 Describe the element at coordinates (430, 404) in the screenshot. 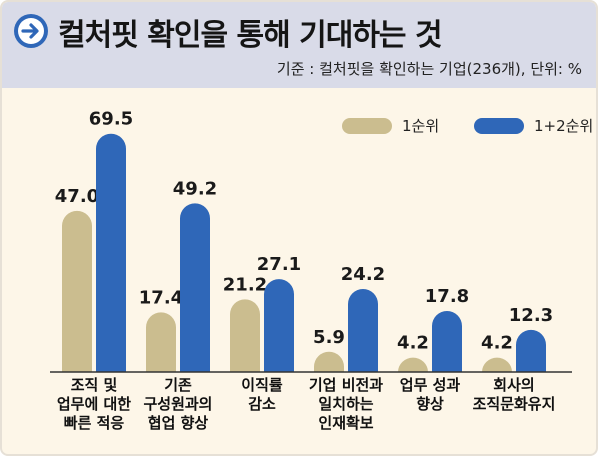

I see `category-label-line: 향상` at that location.